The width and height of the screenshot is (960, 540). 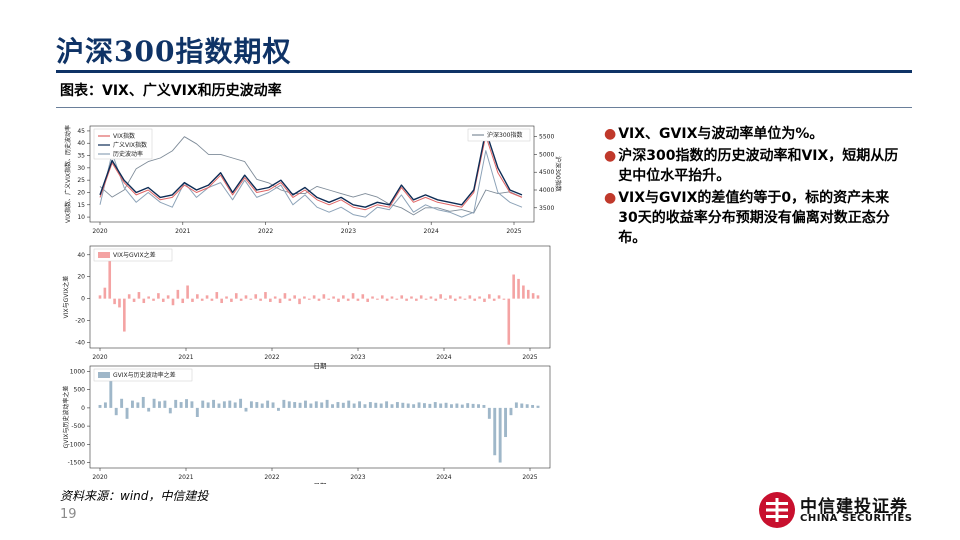 I want to click on x-axis-label: 日期, so click(x=321, y=483).